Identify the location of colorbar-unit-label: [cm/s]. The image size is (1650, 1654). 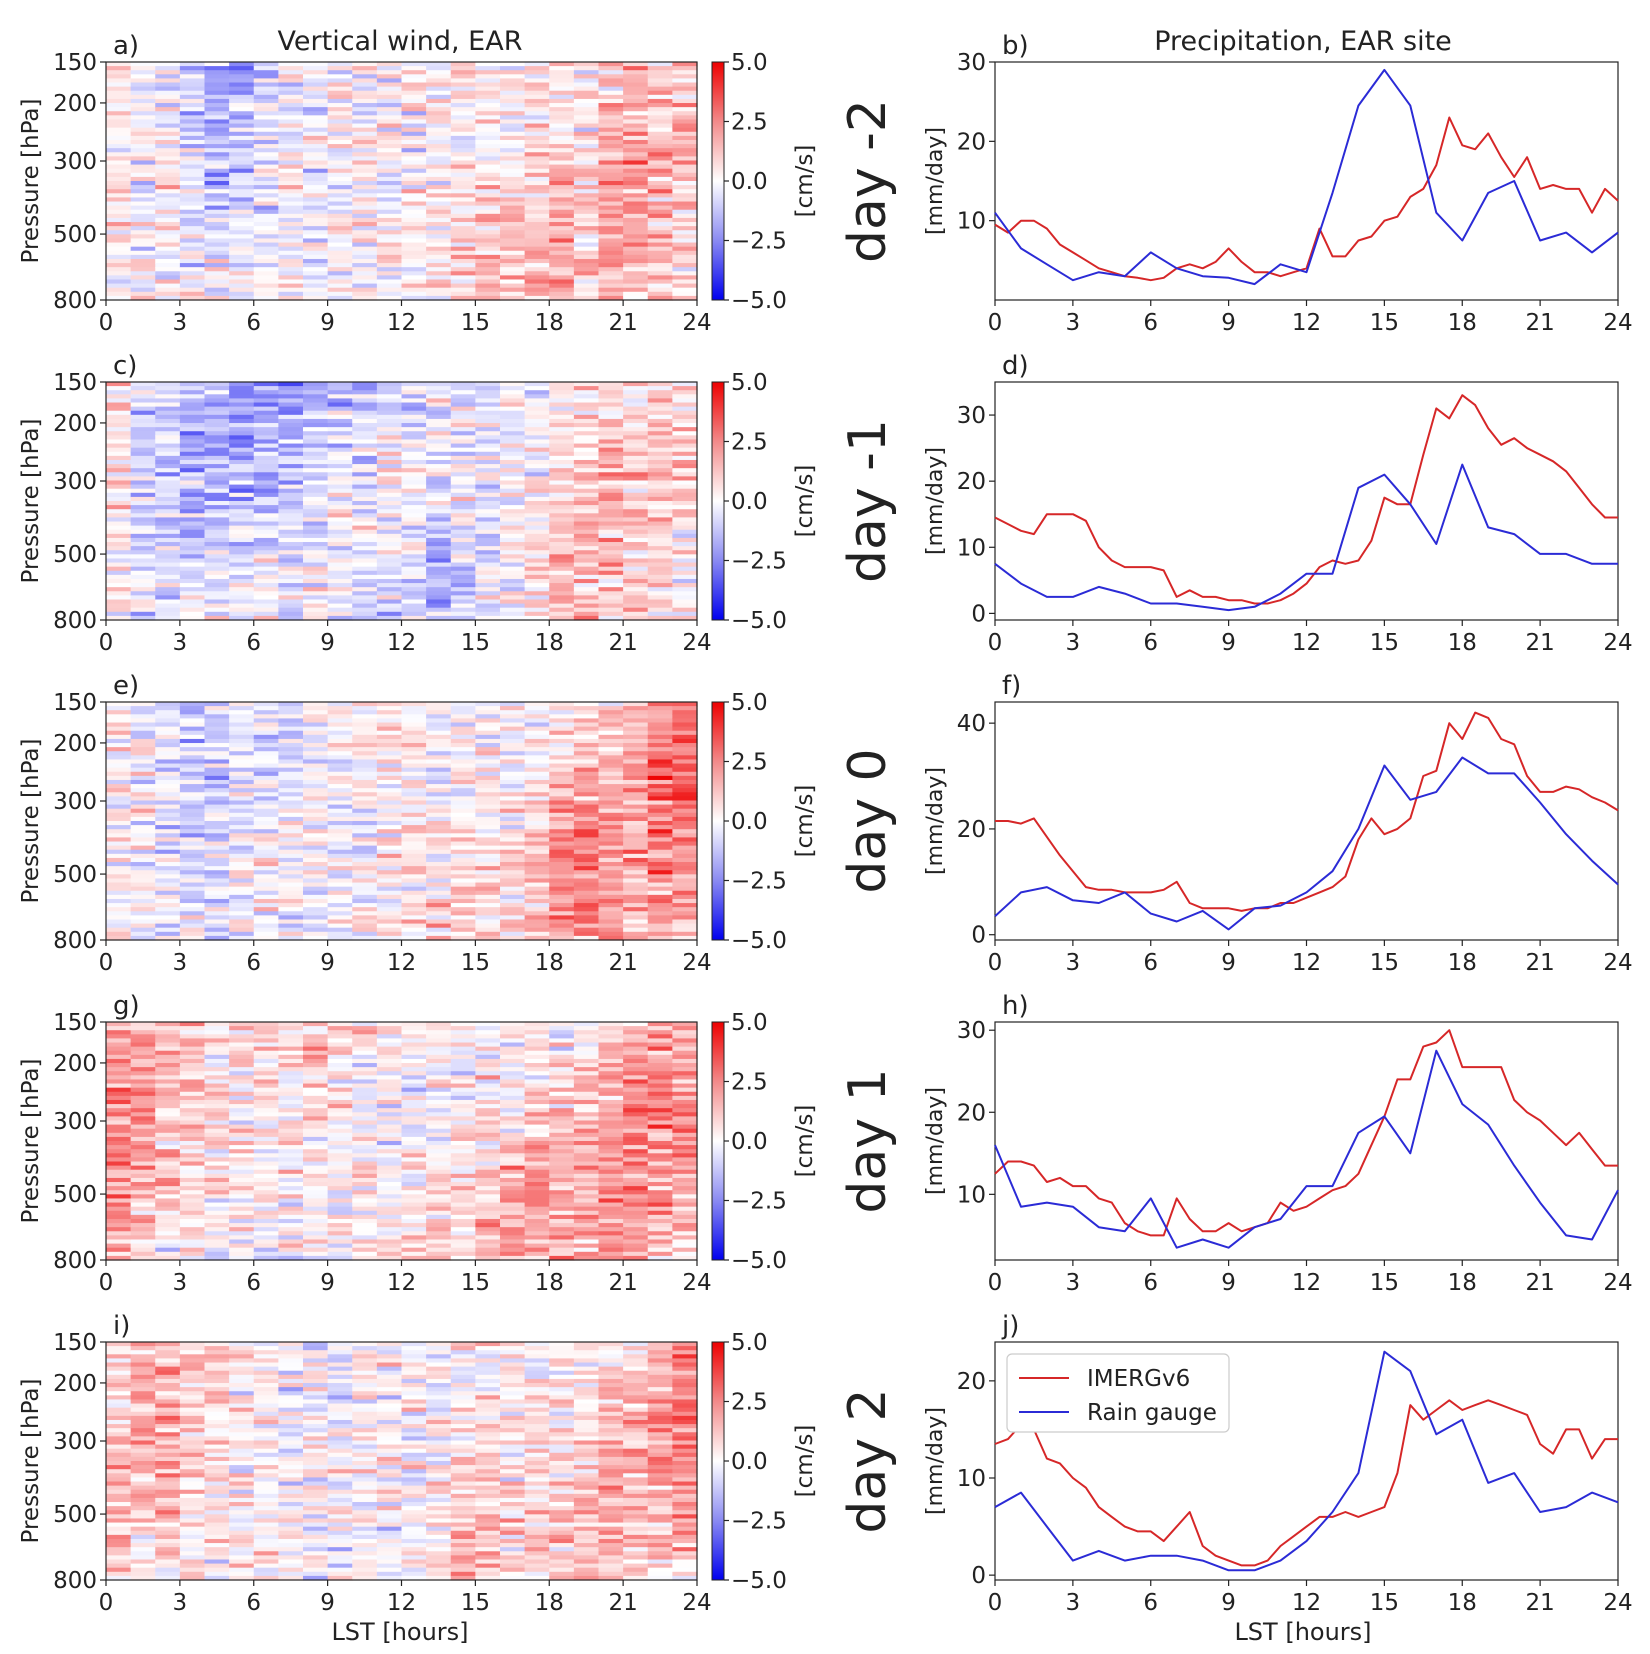
(805, 501).